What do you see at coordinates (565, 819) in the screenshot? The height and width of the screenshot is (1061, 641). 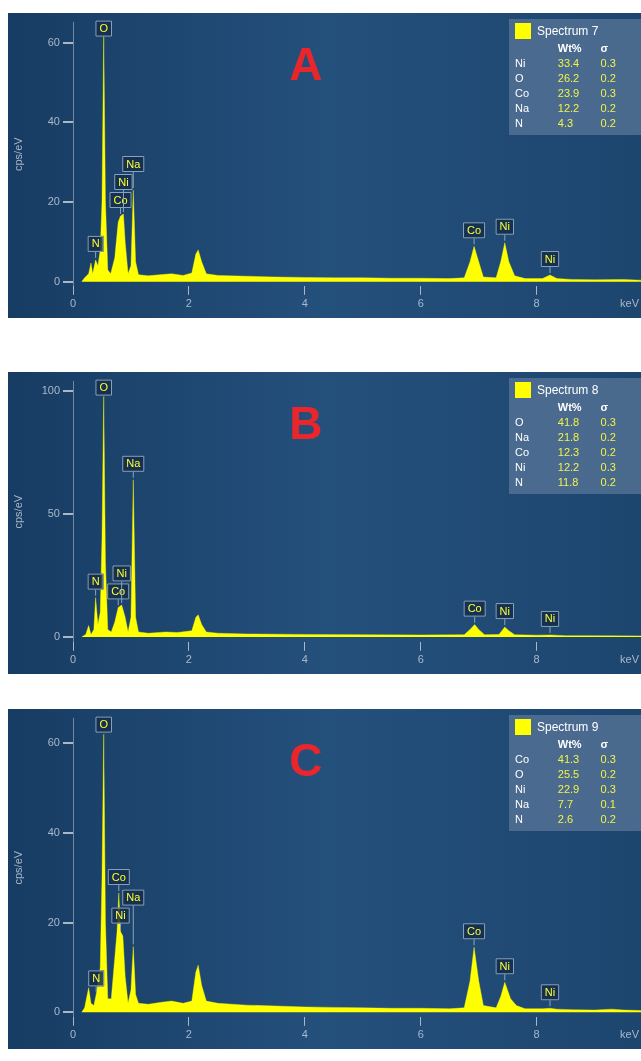 I see `text: N 2.6 0.2` at bounding box center [565, 819].